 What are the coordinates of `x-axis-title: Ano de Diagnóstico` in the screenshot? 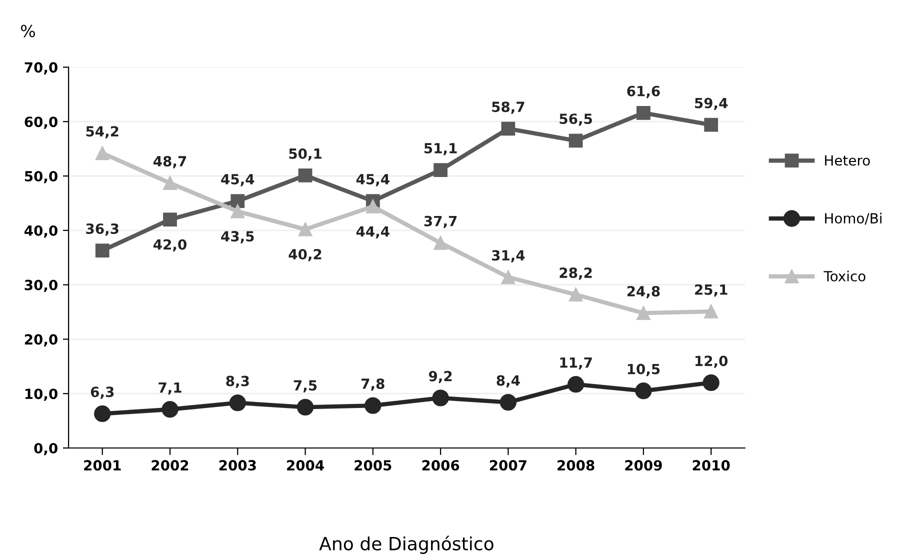 It's located at (406, 545).